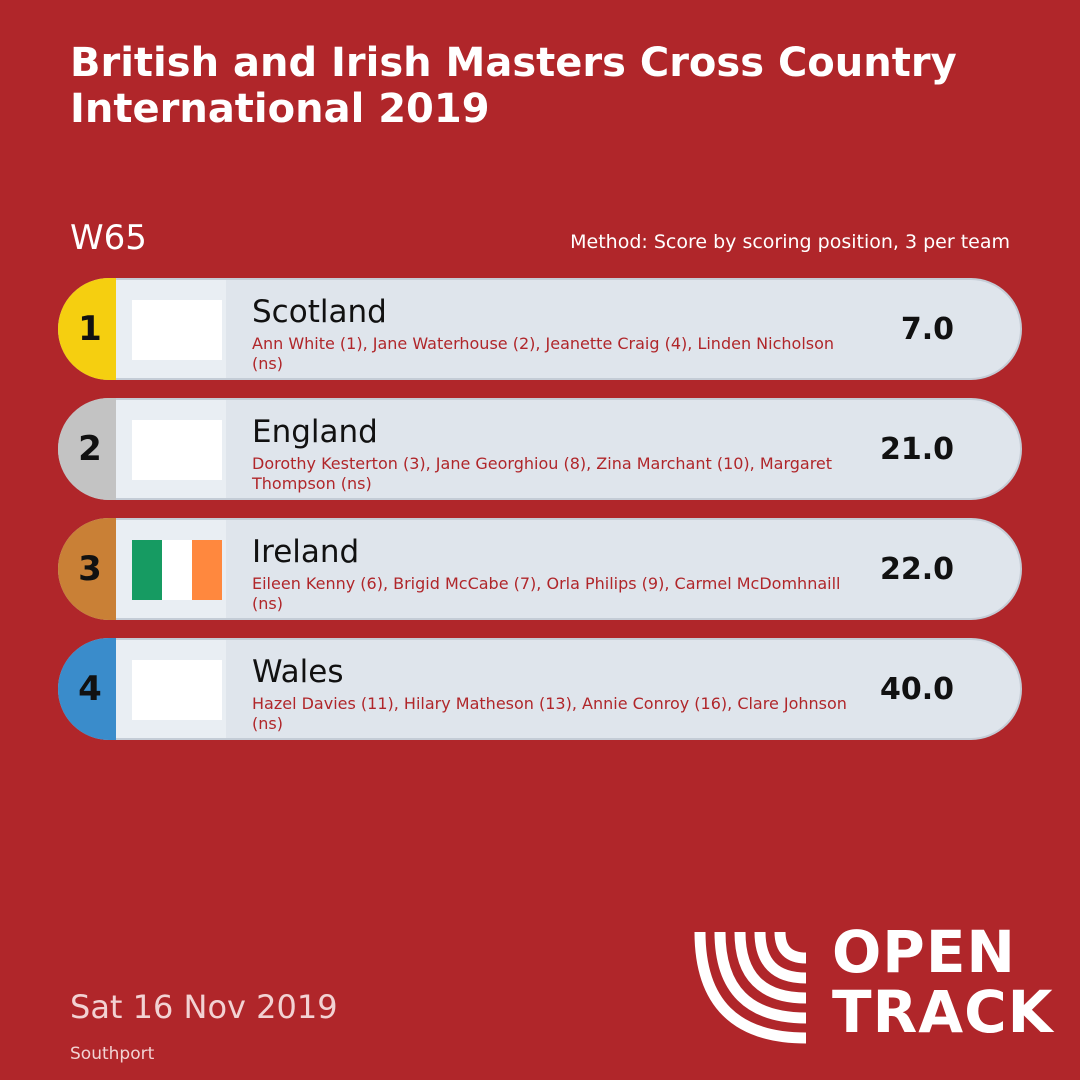  What do you see at coordinates (750, 987) in the screenshot?
I see `track-lines-icon` at bounding box center [750, 987].